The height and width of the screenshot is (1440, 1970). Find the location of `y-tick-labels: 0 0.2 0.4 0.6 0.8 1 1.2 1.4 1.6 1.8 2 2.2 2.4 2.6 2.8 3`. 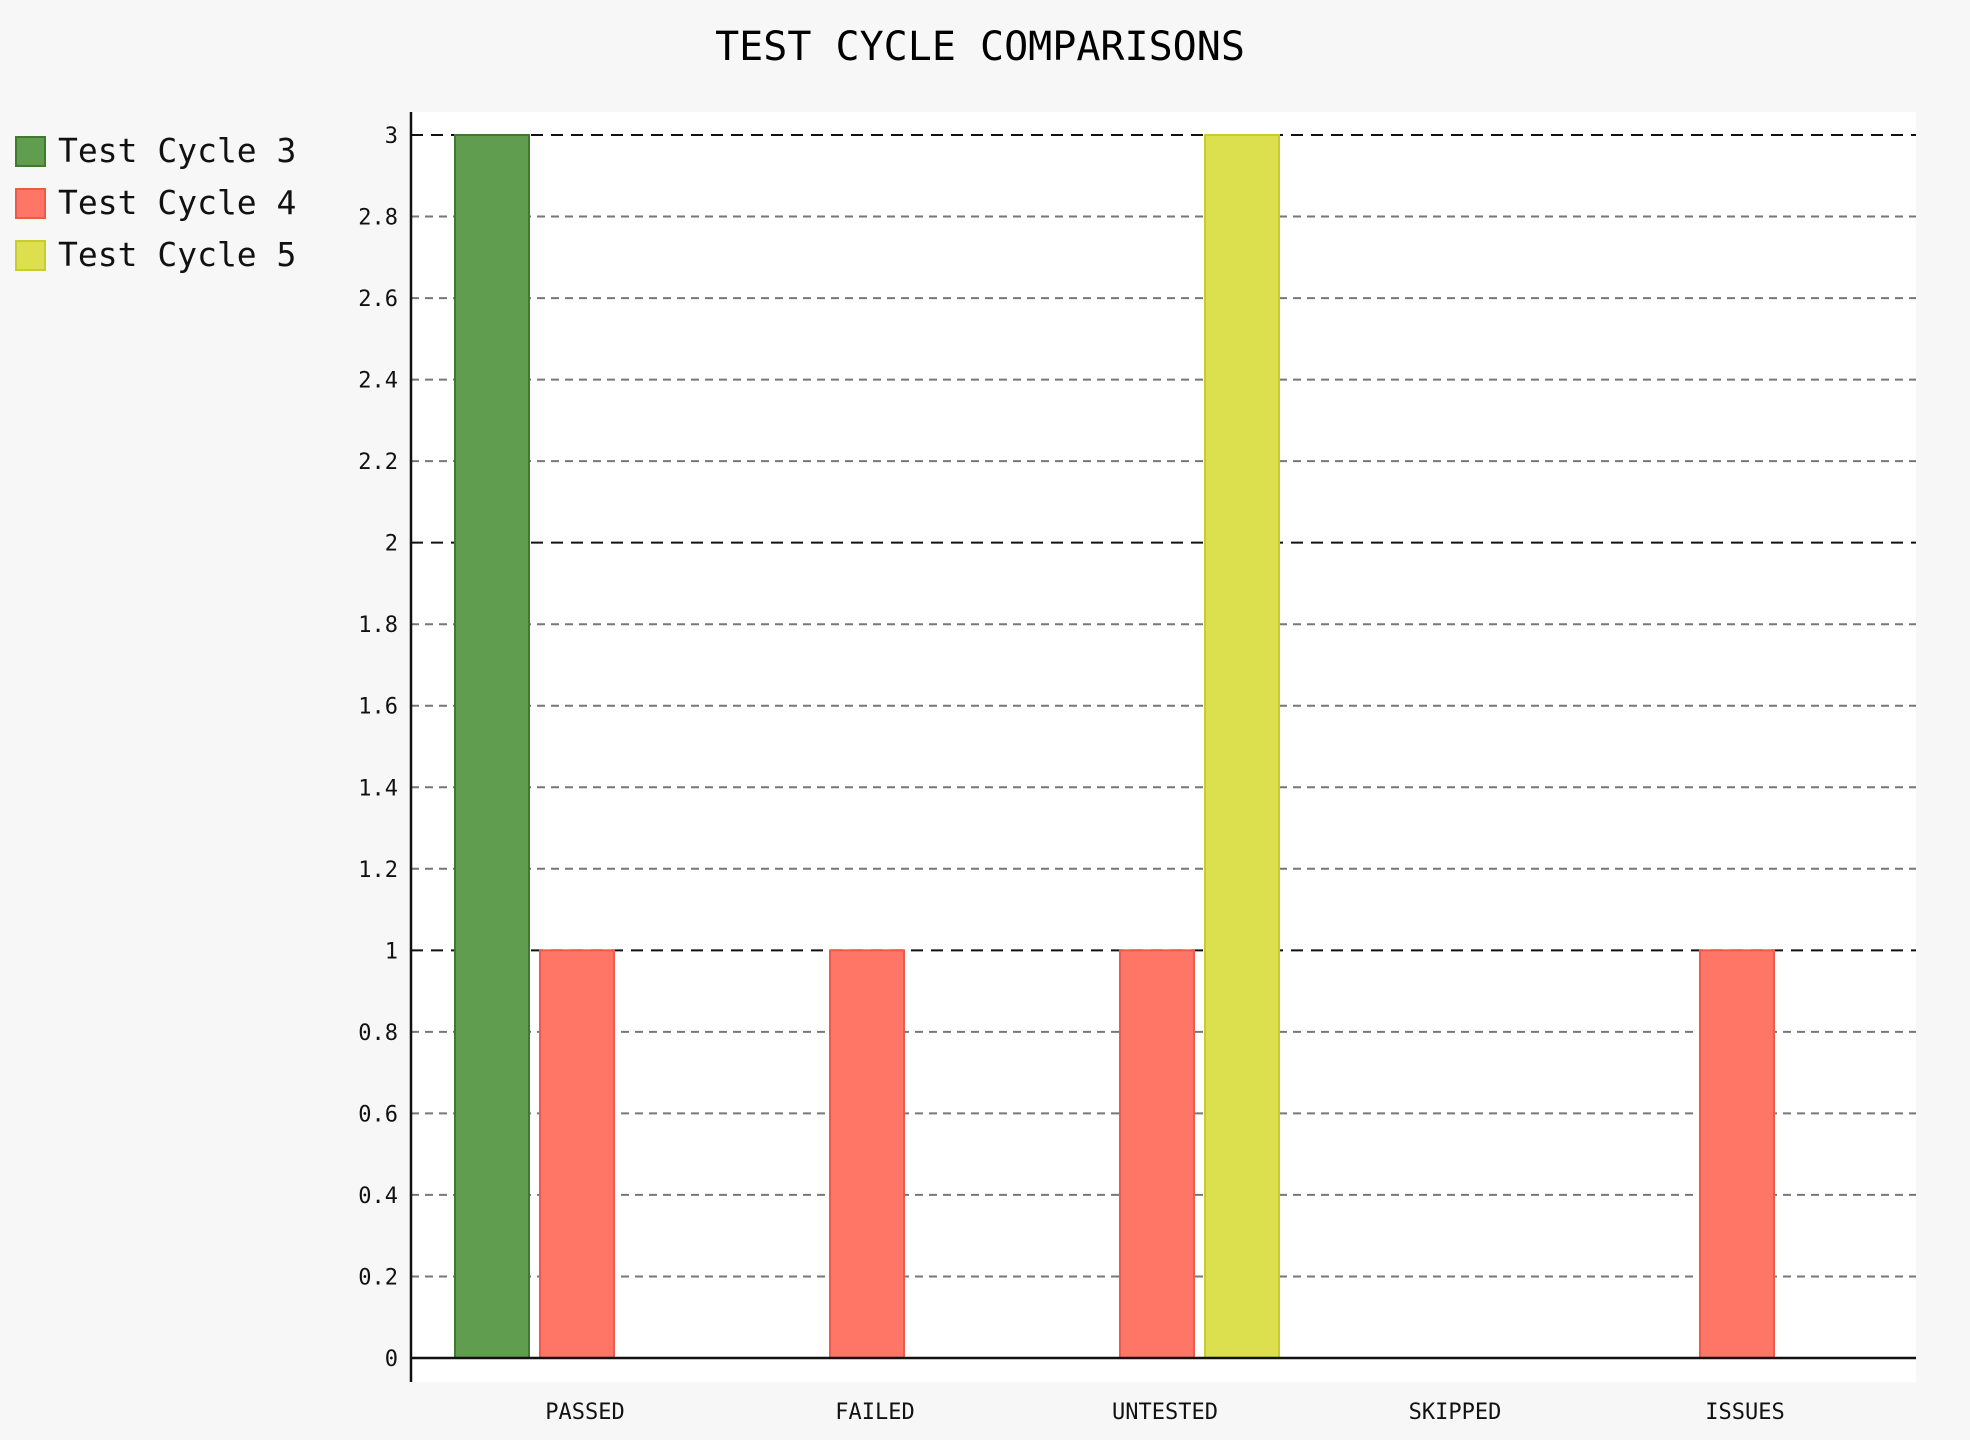

y-tick-labels: 0 0.2 0.4 0.6 0.8 1 1.2 1.4 1.6 1.8 2 2.2 2.4 2.6 2.8 3 is located at coordinates (378, 748).